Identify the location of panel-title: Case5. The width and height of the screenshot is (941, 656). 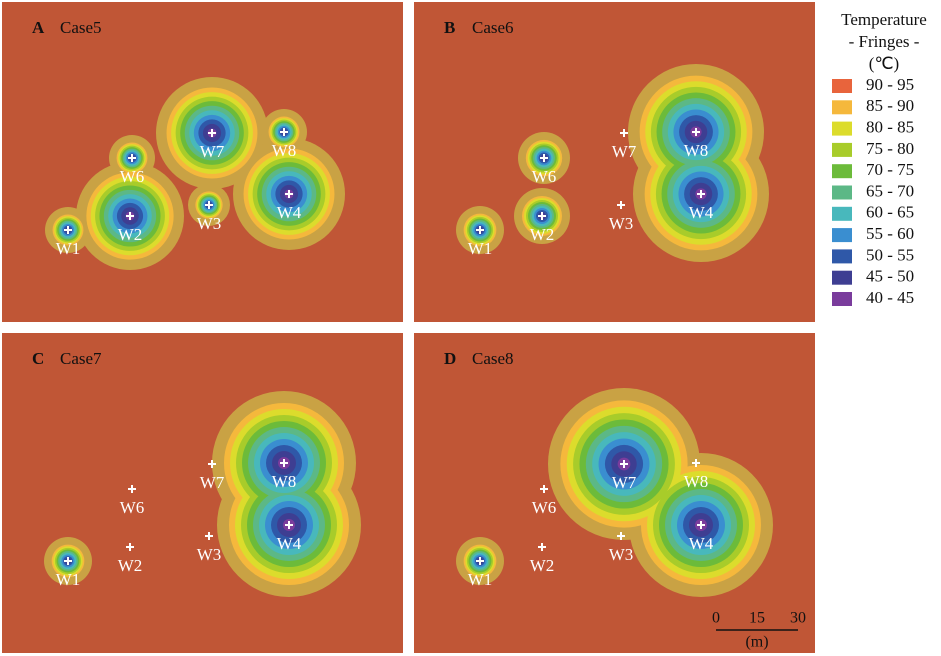
(81, 27).